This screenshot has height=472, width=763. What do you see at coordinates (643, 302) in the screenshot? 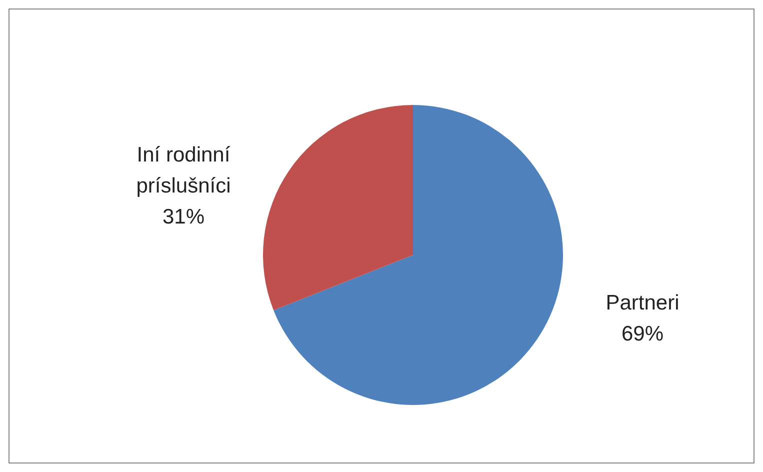
I see `slice-label: Partneri` at bounding box center [643, 302].